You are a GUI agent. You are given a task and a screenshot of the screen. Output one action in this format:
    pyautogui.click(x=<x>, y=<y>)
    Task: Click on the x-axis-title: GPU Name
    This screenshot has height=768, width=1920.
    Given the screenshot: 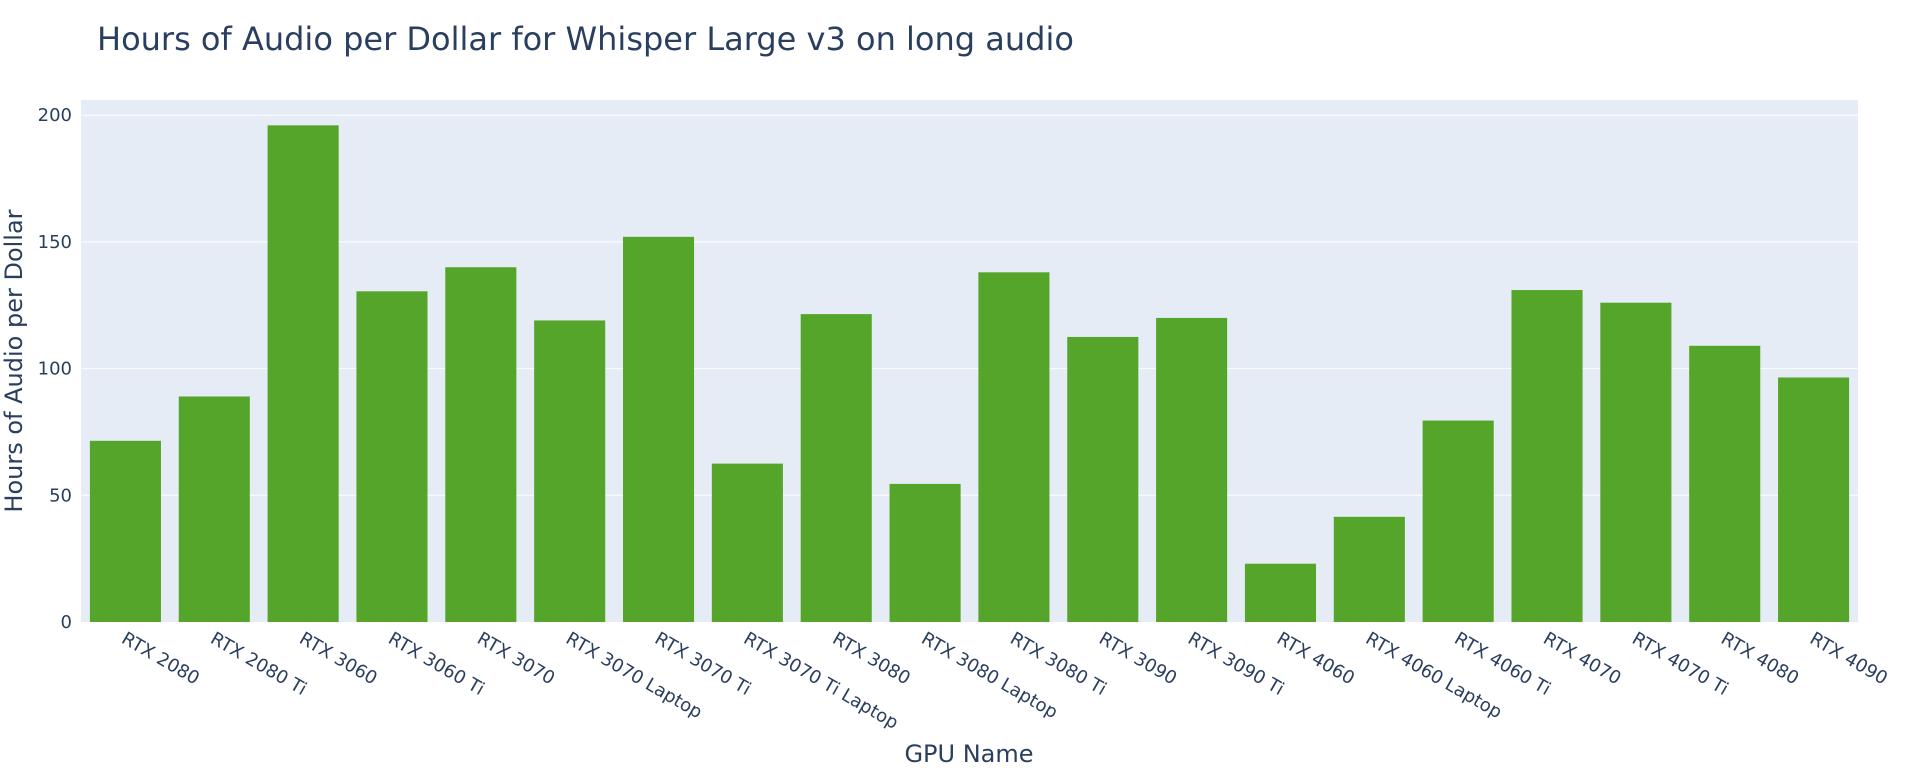 What is the action you would take?
    pyautogui.click(x=968, y=754)
    